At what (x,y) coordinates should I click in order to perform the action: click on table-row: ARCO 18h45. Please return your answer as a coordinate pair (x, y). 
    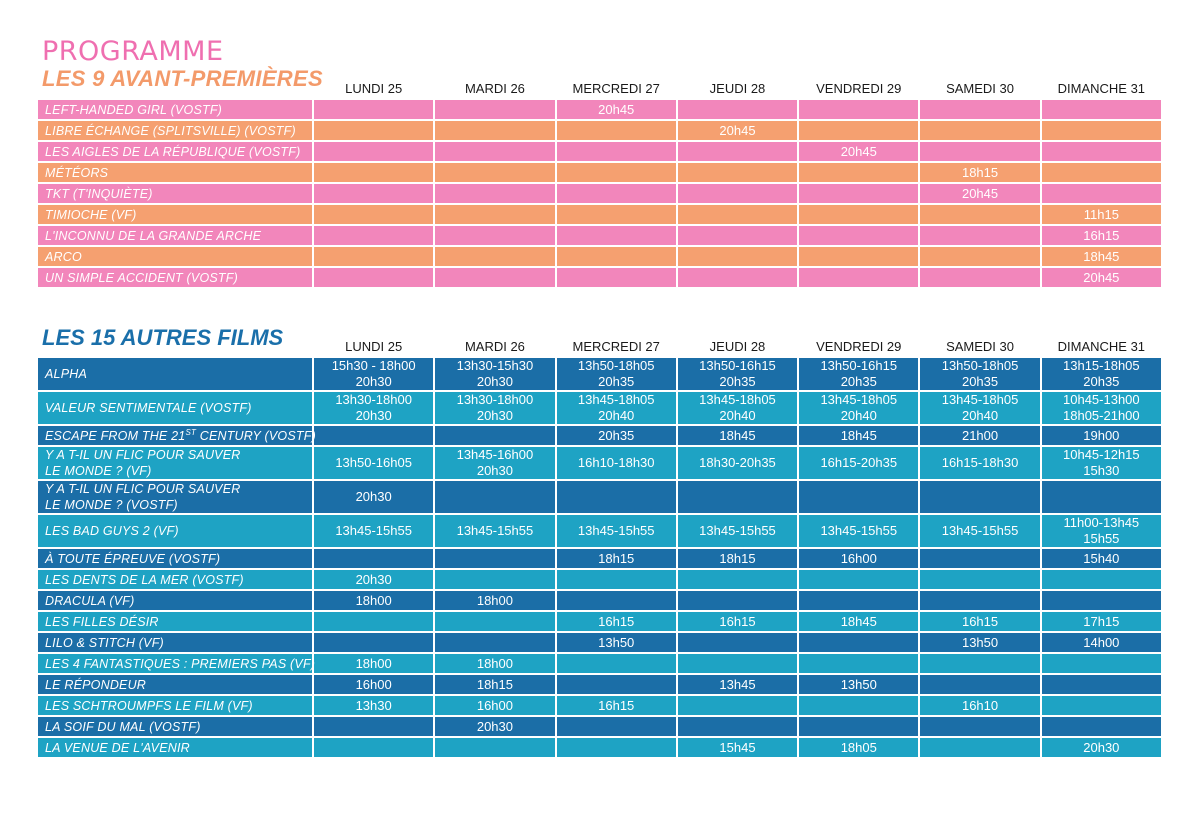
    Looking at the image, I should click on (600, 256).